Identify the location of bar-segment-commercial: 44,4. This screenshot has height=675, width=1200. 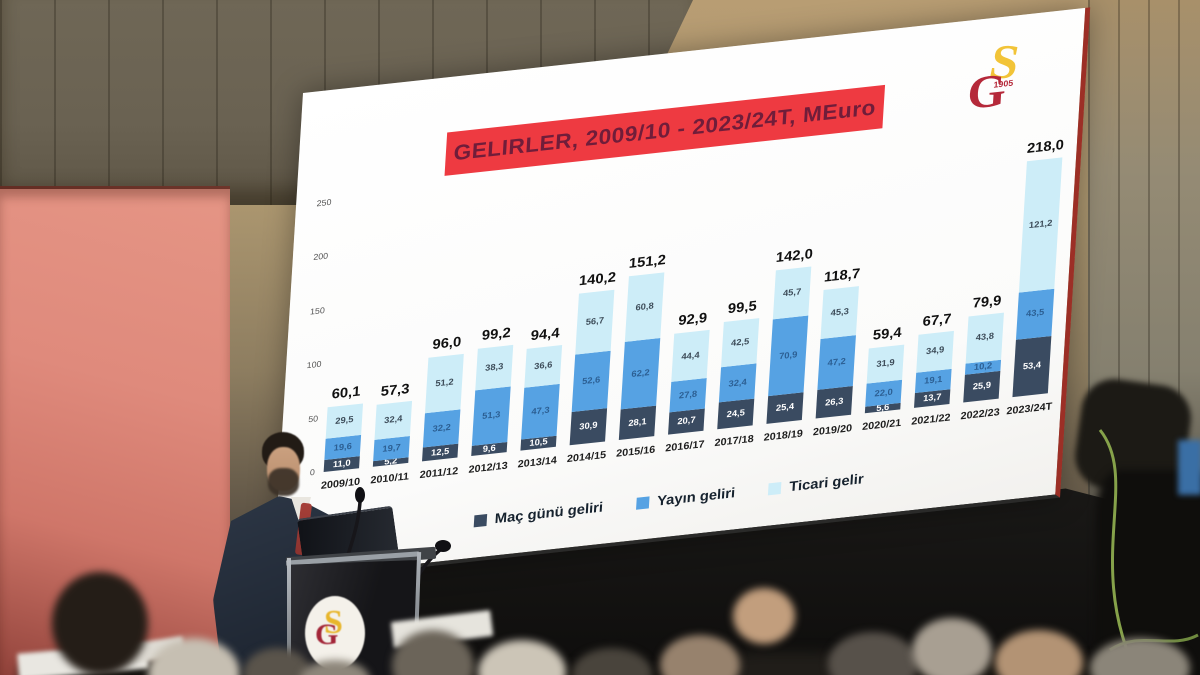
(690, 356).